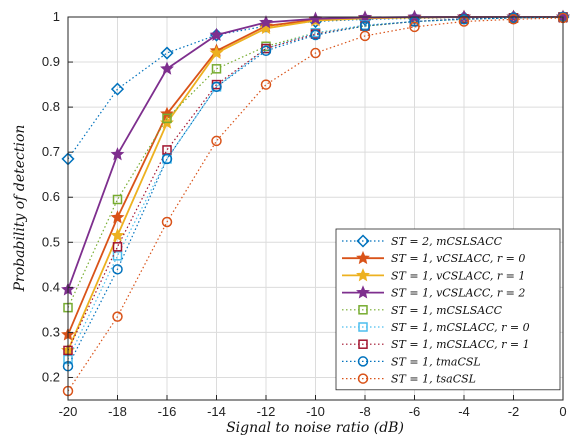  Describe the element at coordinates (167, 411) in the screenshot. I see `x-tick-label: -16` at that location.